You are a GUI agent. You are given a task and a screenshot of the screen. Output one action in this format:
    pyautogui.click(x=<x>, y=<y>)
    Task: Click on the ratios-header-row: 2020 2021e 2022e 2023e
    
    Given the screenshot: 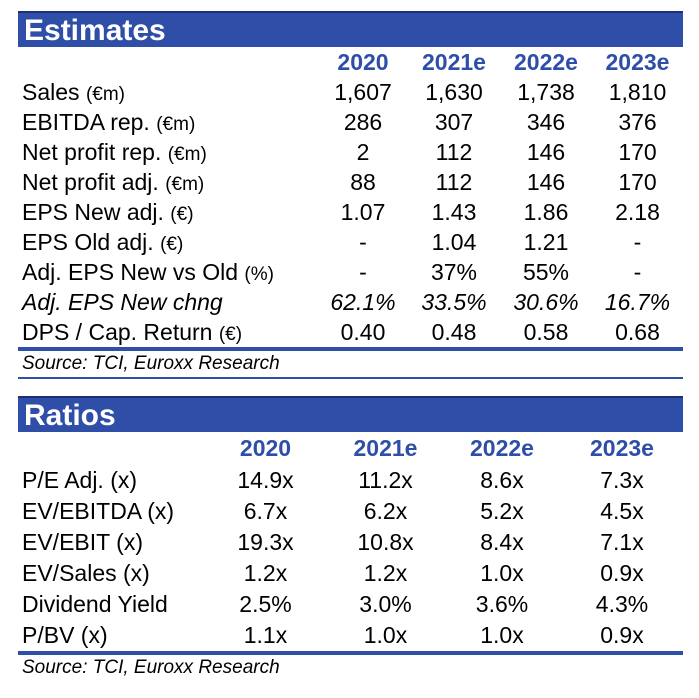 What is the action you would take?
    pyautogui.click(x=350, y=448)
    